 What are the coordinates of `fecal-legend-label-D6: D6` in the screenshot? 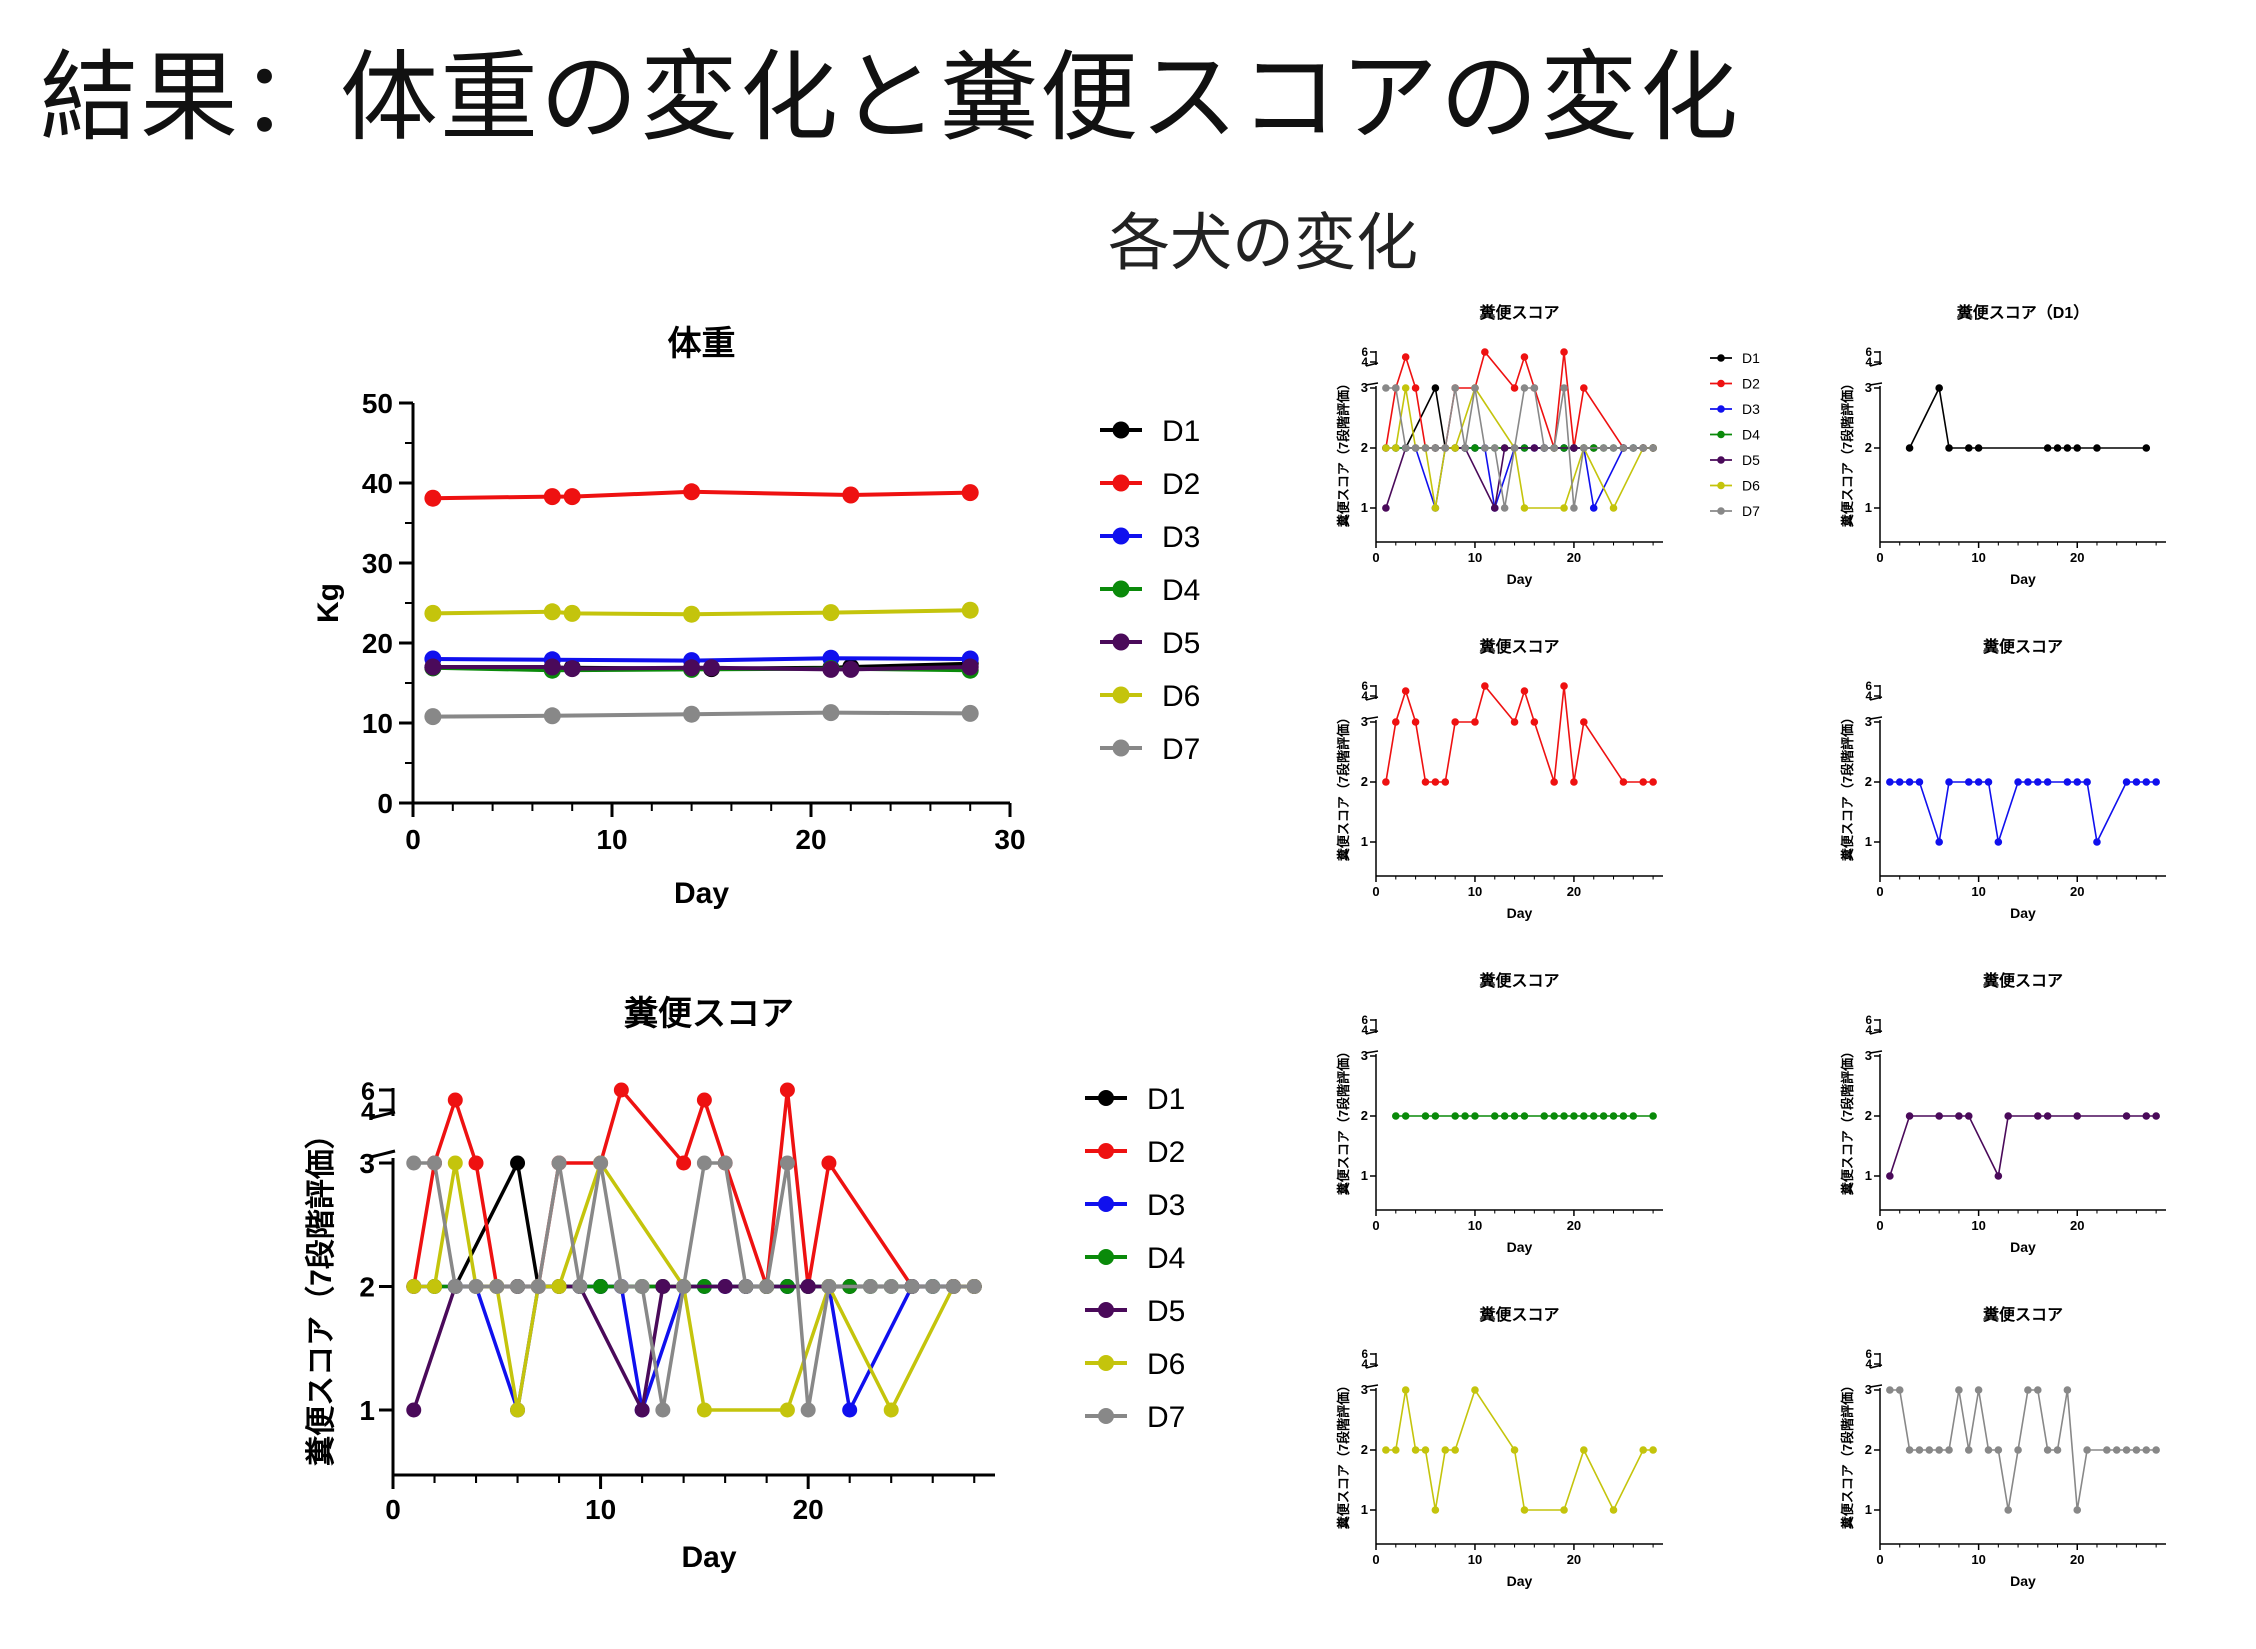 It's located at (1166, 1364).